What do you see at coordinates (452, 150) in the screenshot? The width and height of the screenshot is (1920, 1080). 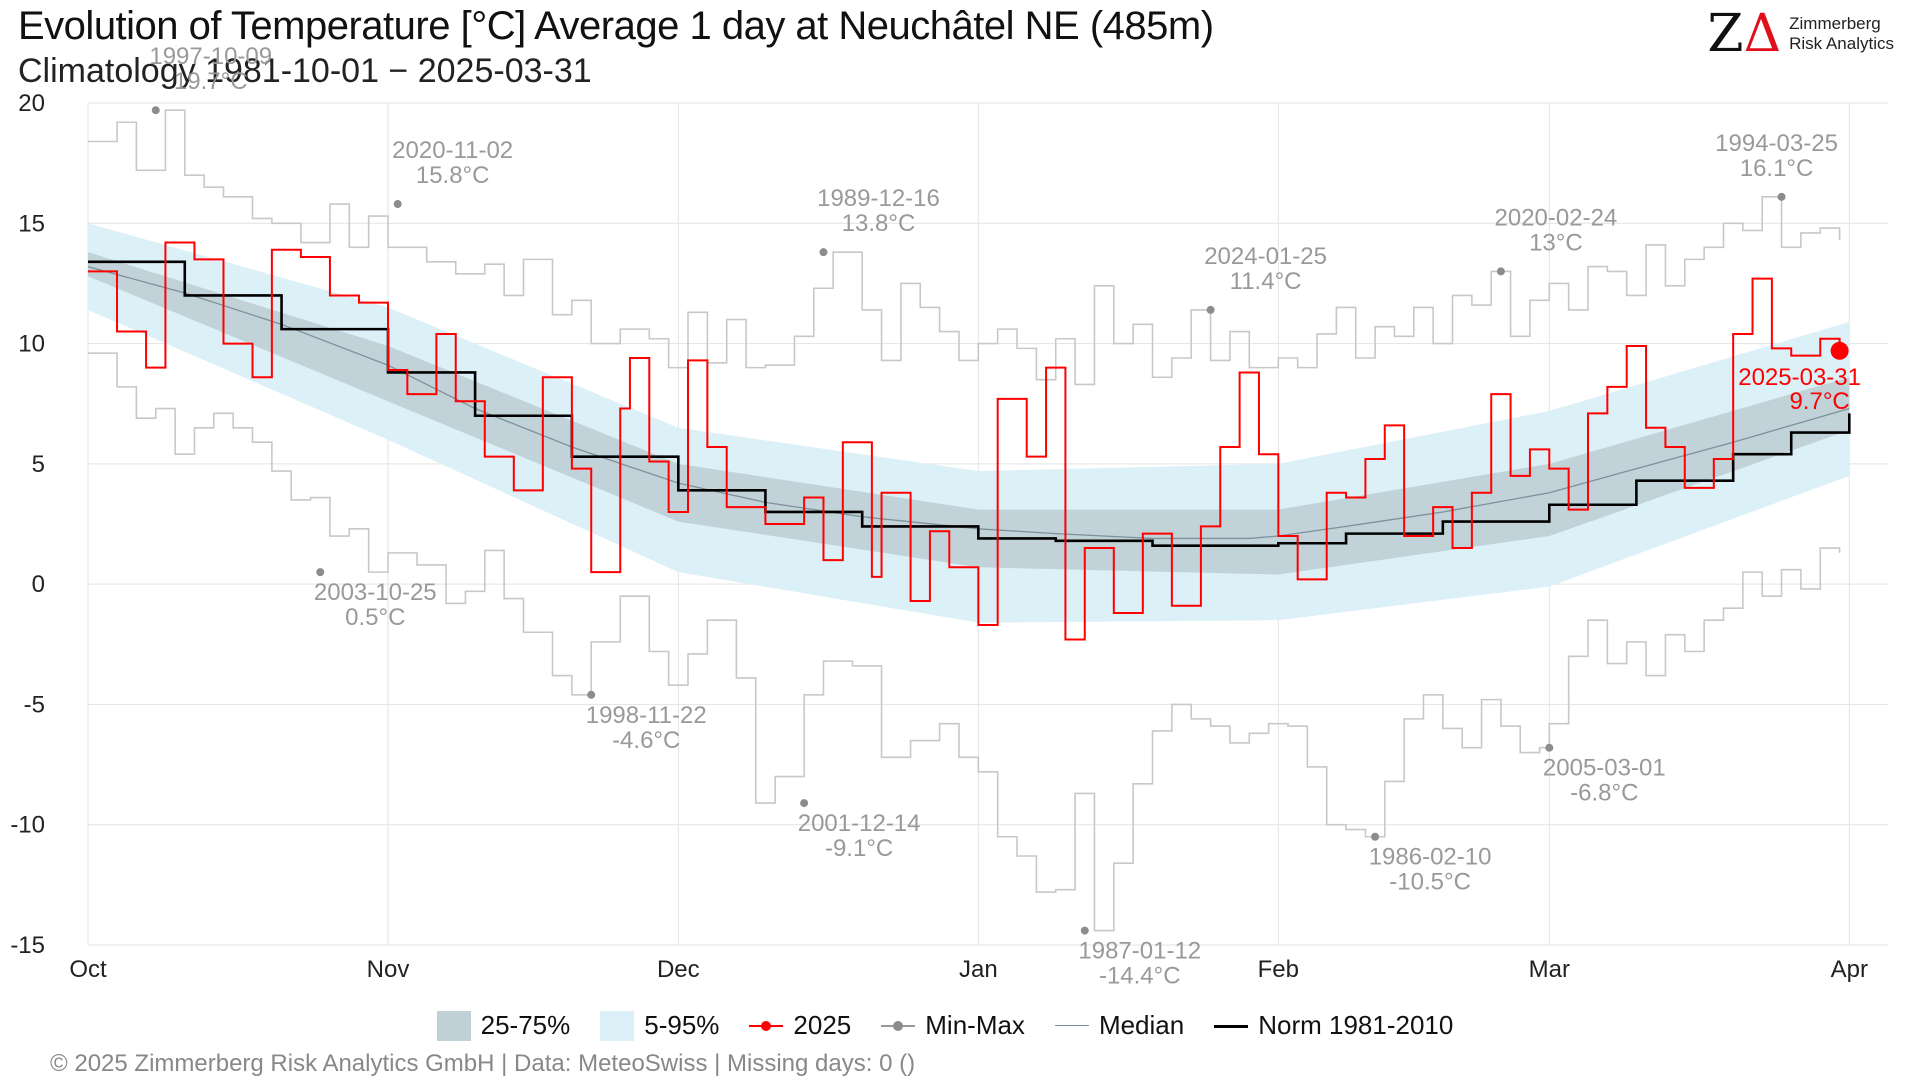 I see `annotation-date: 2020-11-02` at bounding box center [452, 150].